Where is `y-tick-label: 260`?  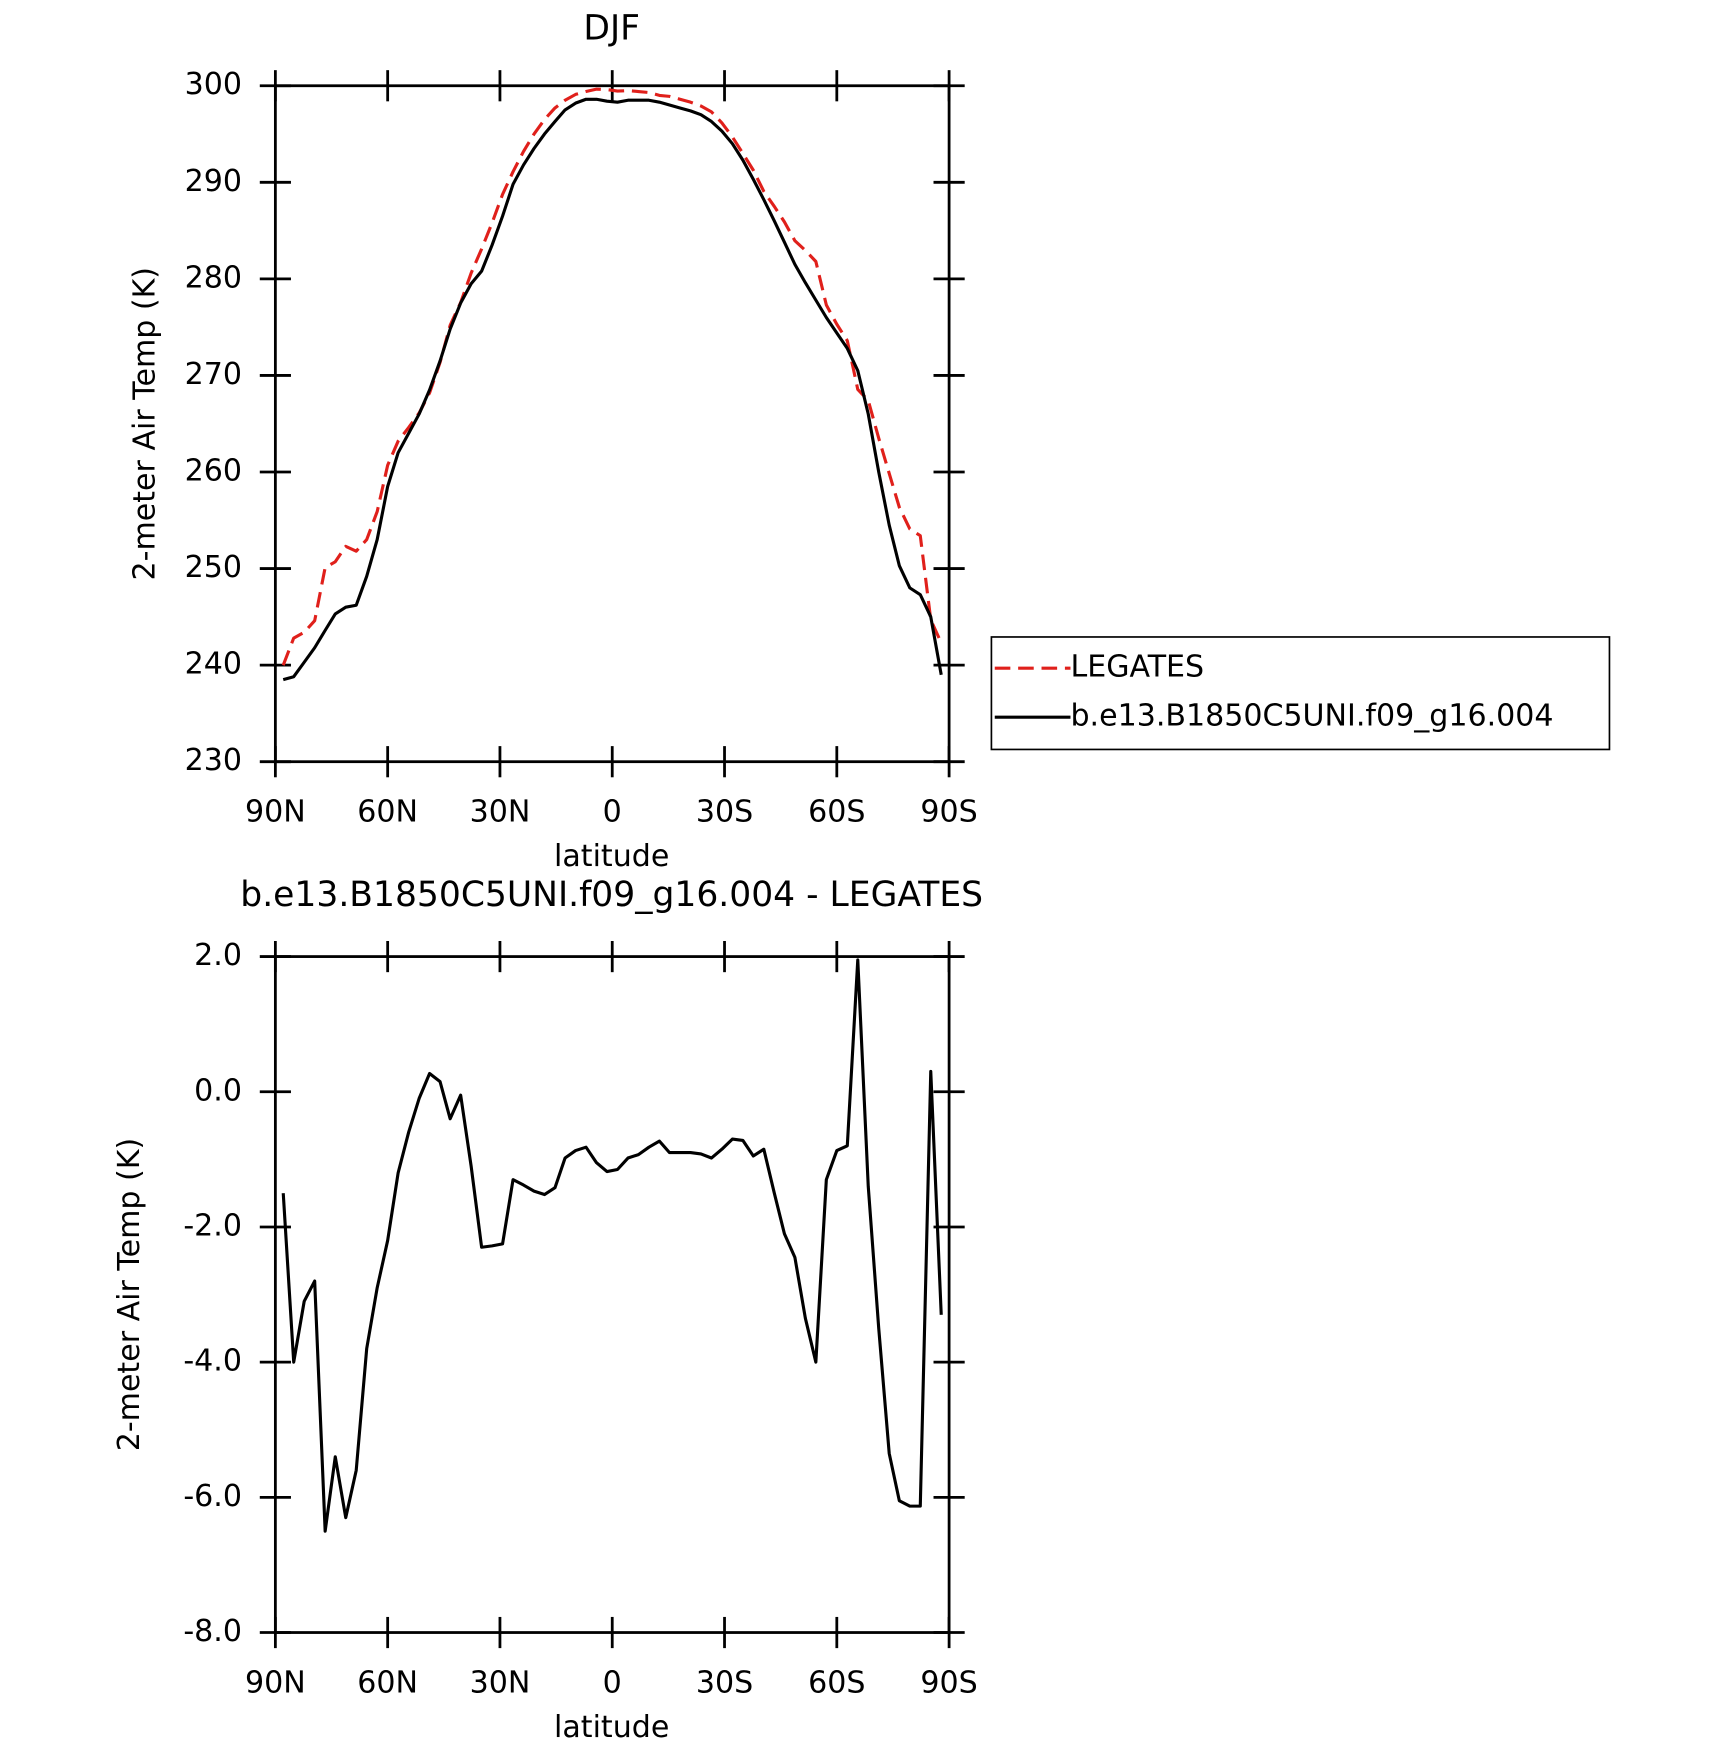 y-tick-label: 260 is located at coordinates (213, 471).